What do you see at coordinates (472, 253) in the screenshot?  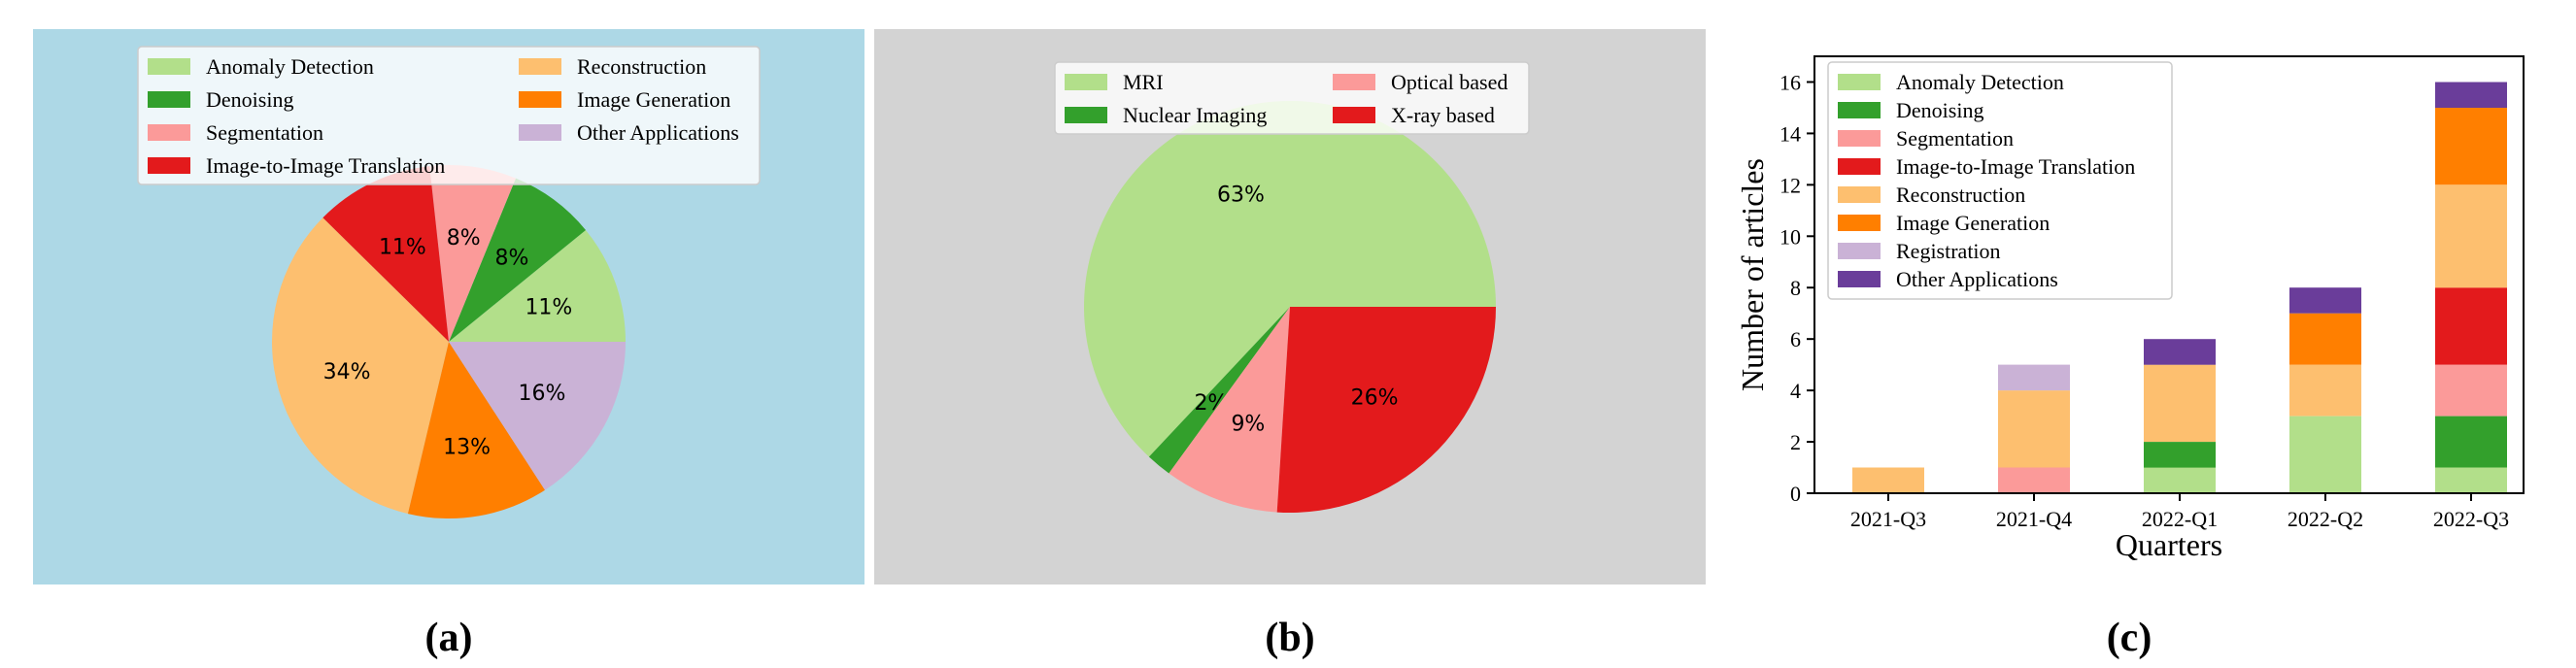 I see `pie-slice-segmentation` at bounding box center [472, 253].